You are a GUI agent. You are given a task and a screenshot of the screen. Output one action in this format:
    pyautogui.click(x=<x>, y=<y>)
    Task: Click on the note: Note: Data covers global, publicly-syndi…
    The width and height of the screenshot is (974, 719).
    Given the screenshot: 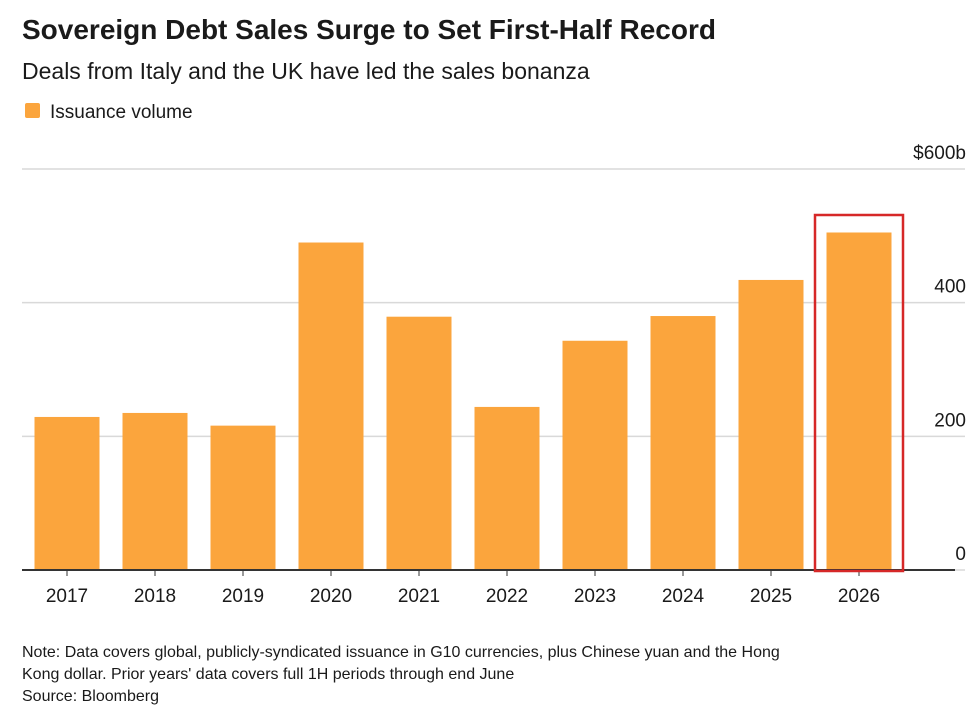 What is the action you would take?
    pyautogui.click(x=401, y=652)
    